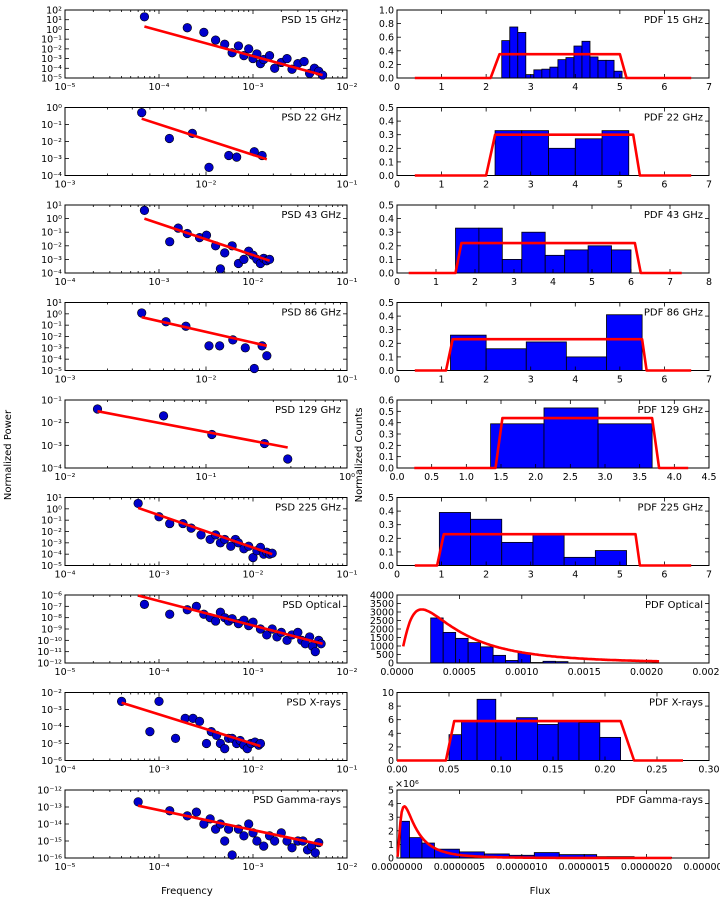  Describe the element at coordinates (51, 607) in the screenshot. I see `y-tick-label: 10⁻⁷` at that location.